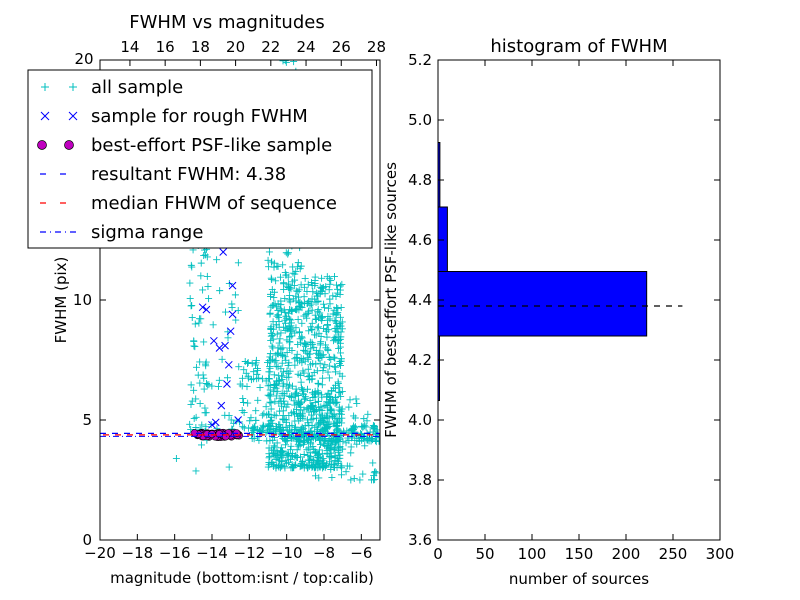 The image size is (800, 600). What do you see at coordinates (270, 47) in the screenshot?
I see `top-x-tick-label: 22` at bounding box center [270, 47].